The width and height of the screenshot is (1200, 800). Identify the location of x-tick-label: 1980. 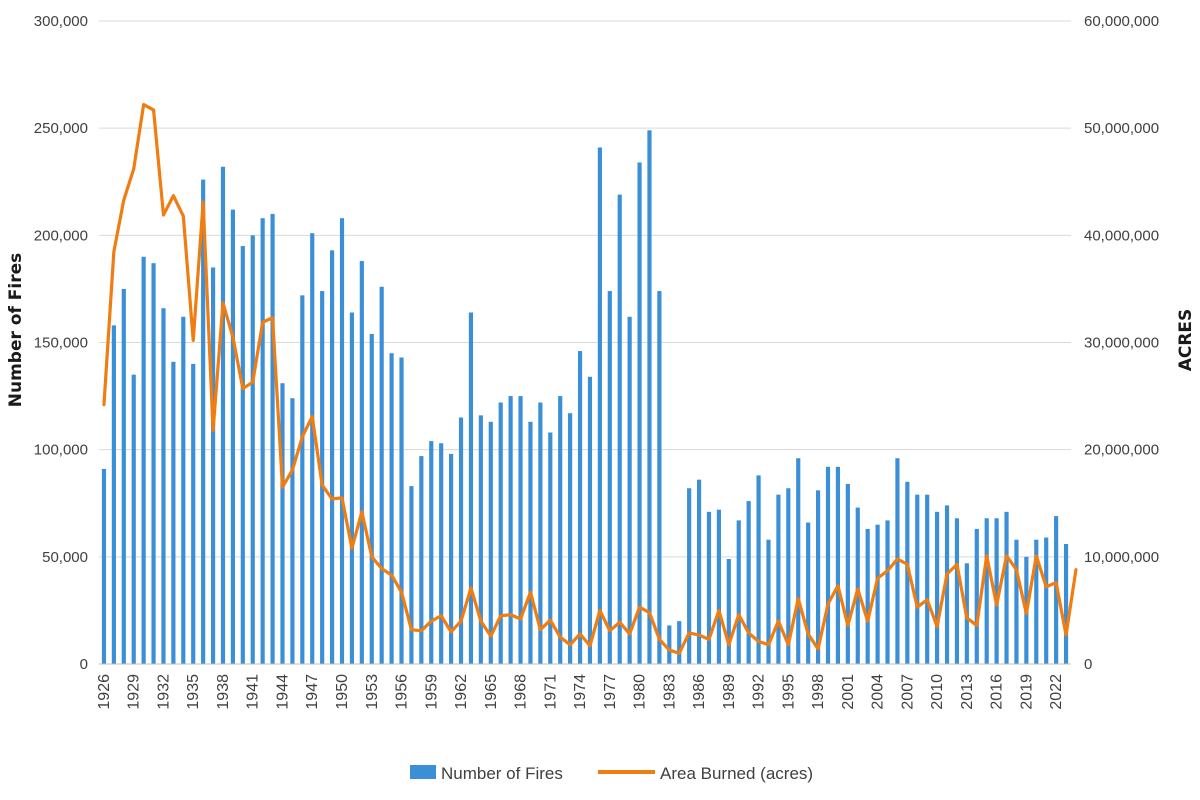
(640, 692).